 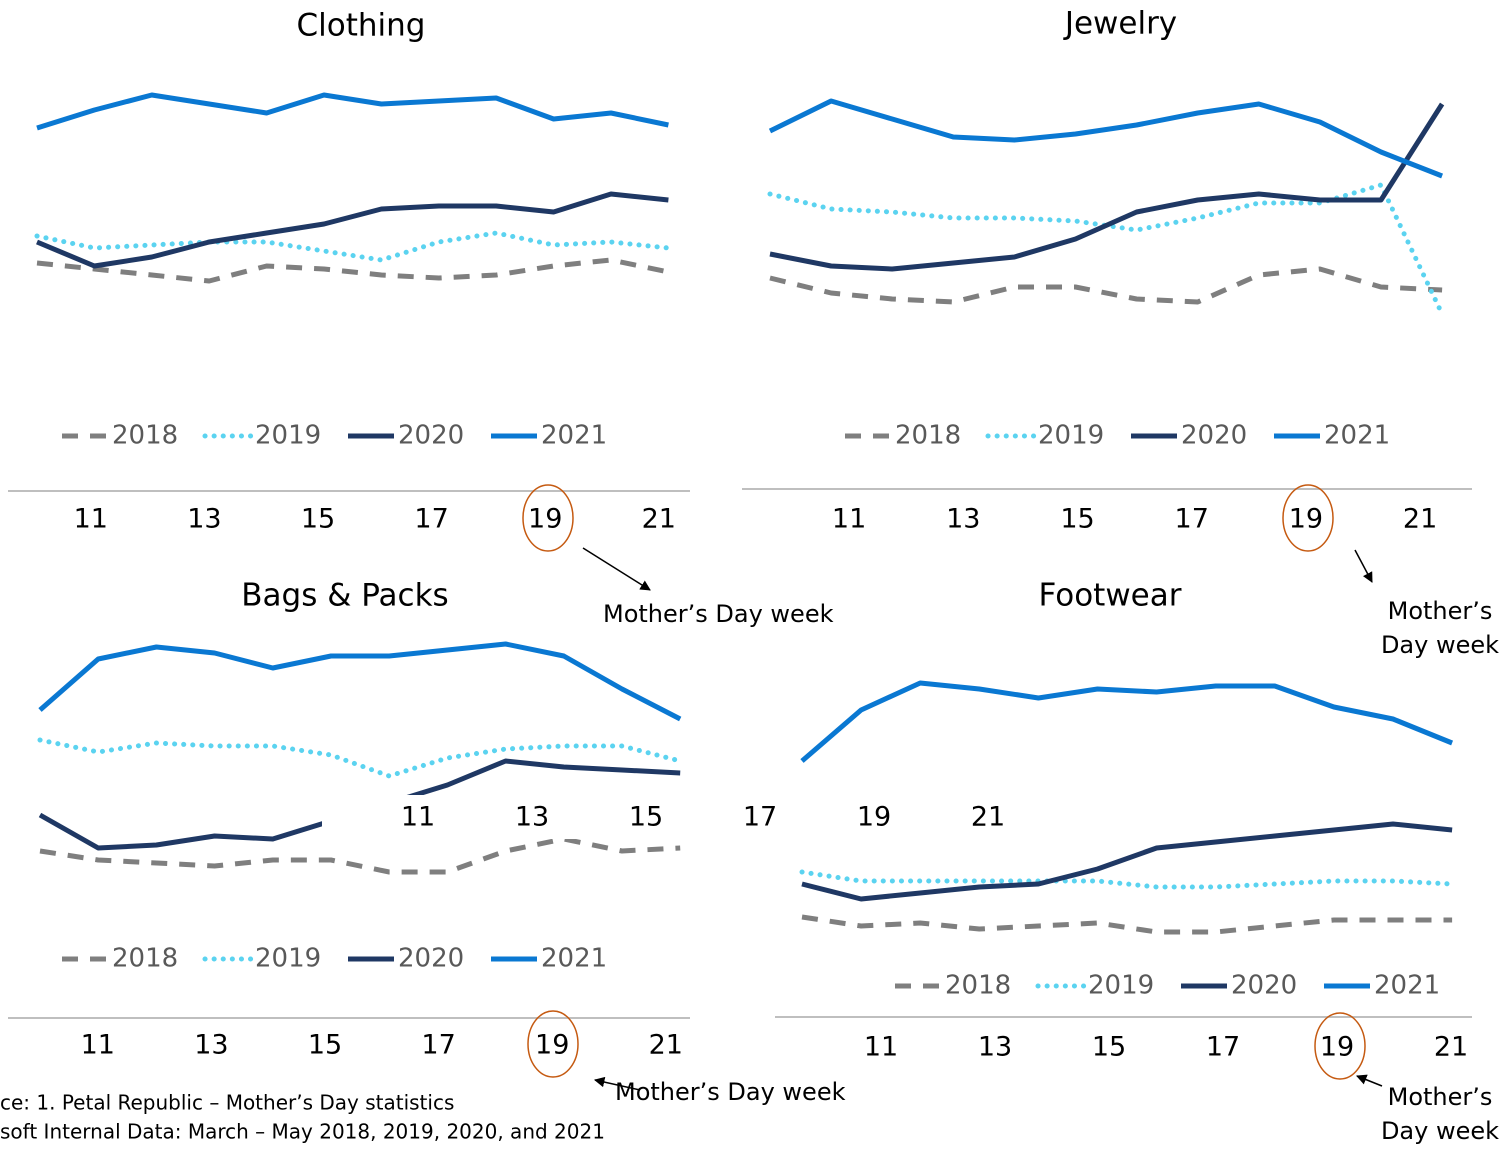 What do you see at coordinates (532, 817) in the screenshot?
I see `stray-tick-label: 13` at bounding box center [532, 817].